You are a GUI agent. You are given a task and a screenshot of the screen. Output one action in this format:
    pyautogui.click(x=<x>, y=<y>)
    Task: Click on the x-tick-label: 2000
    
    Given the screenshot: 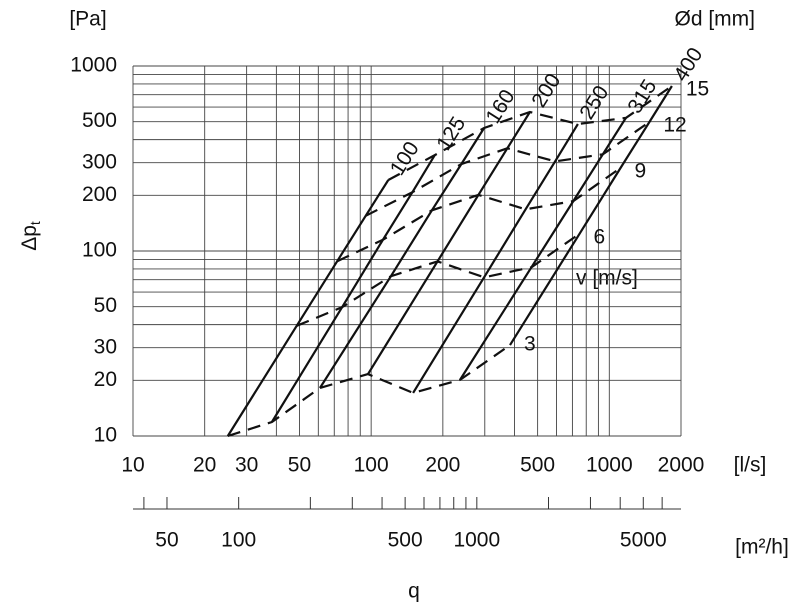 What is the action you would take?
    pyautogui.click(x=681, y=465)
    